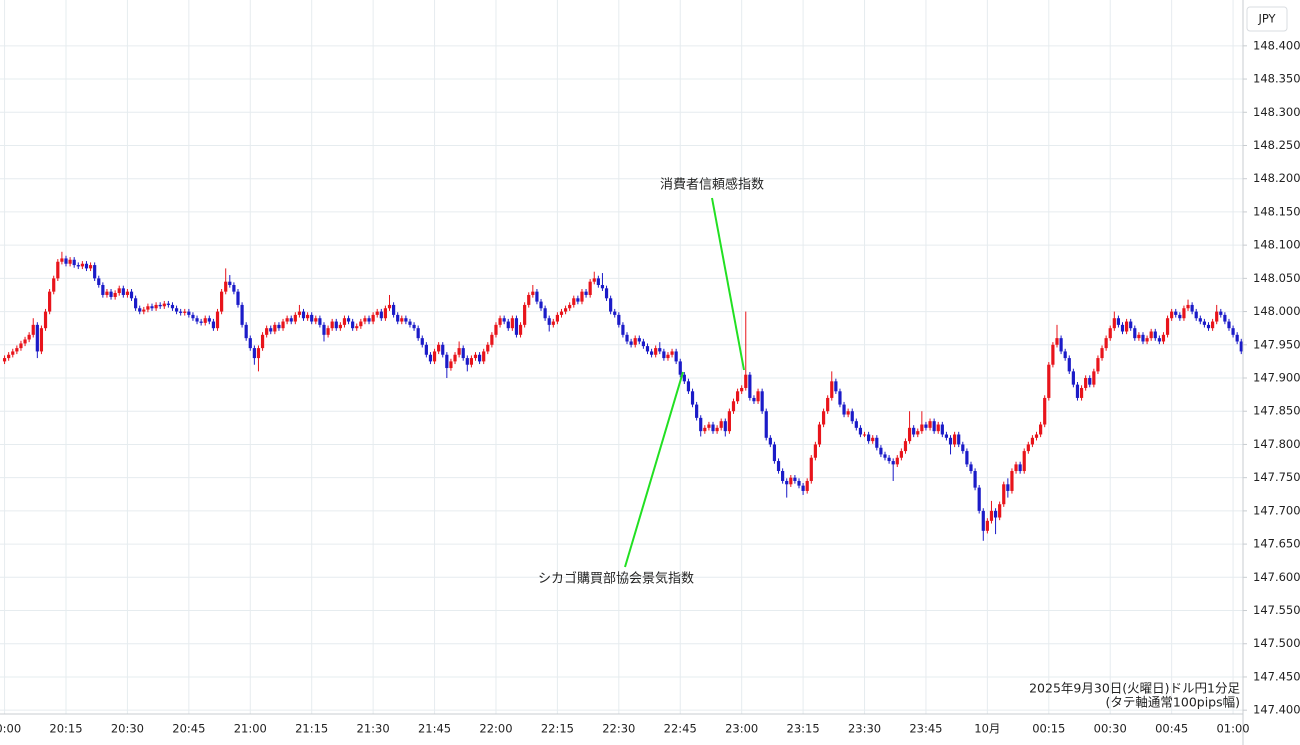 This screenshot has height=745, width=1300. Describe the element at coordinates (1276, 145) in the screenshot. I see `y-tick-label: 148.250` at that location.